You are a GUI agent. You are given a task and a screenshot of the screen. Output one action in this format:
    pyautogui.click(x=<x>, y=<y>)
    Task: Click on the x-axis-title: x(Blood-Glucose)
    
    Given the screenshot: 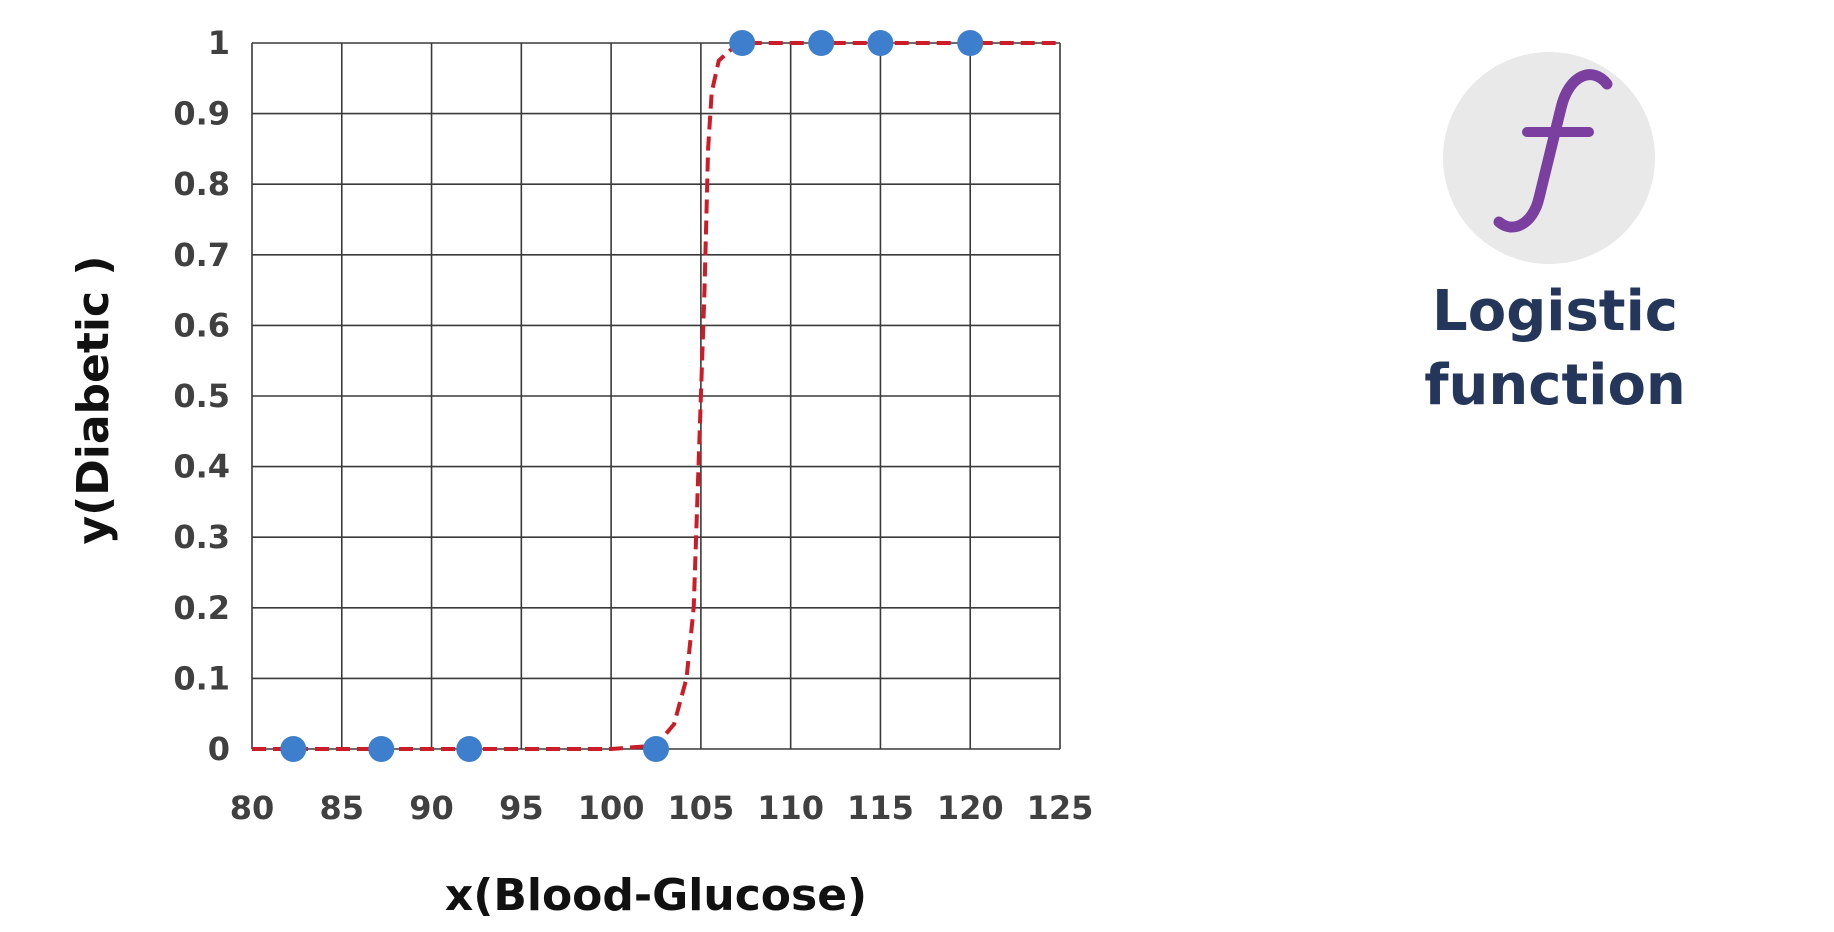 What is the action you would take?
    pyautogui.click(x=656, y=895)
    